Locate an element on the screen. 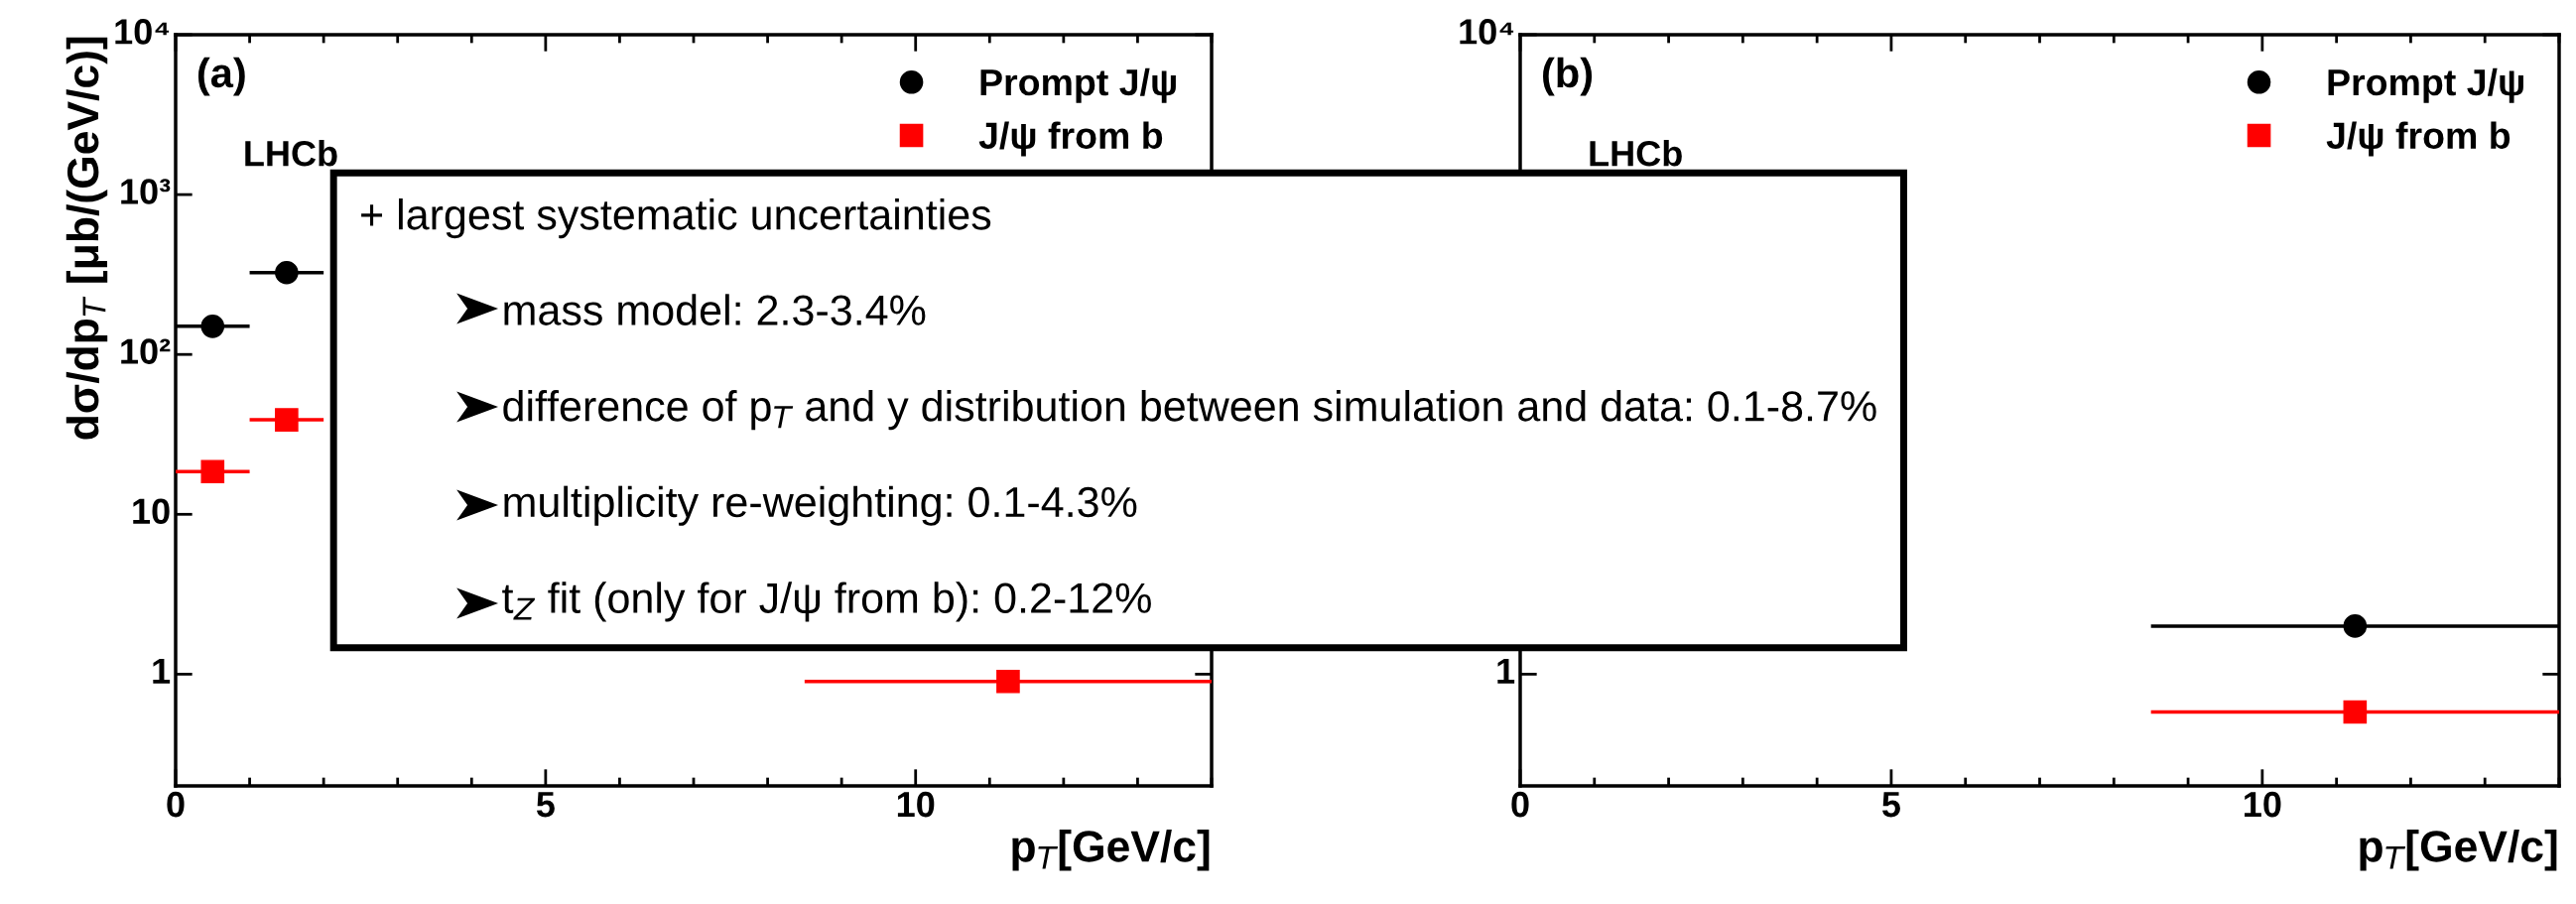 This screenshot has width=2576, height=904. annotation: t$_{Z}$ fit (only for J/ψ from b): 0.2-12% is located at coordinates (827, 601).